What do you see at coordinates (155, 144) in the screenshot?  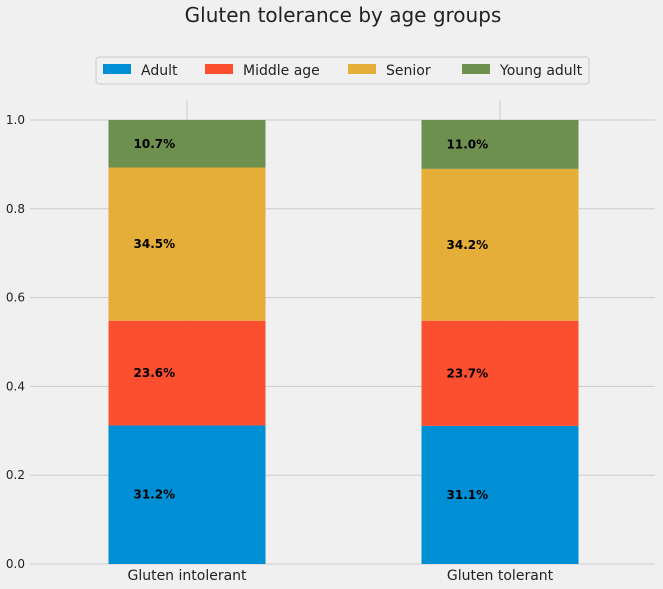 I see `data-label: 10.7%` at bounding box center [155, 144].